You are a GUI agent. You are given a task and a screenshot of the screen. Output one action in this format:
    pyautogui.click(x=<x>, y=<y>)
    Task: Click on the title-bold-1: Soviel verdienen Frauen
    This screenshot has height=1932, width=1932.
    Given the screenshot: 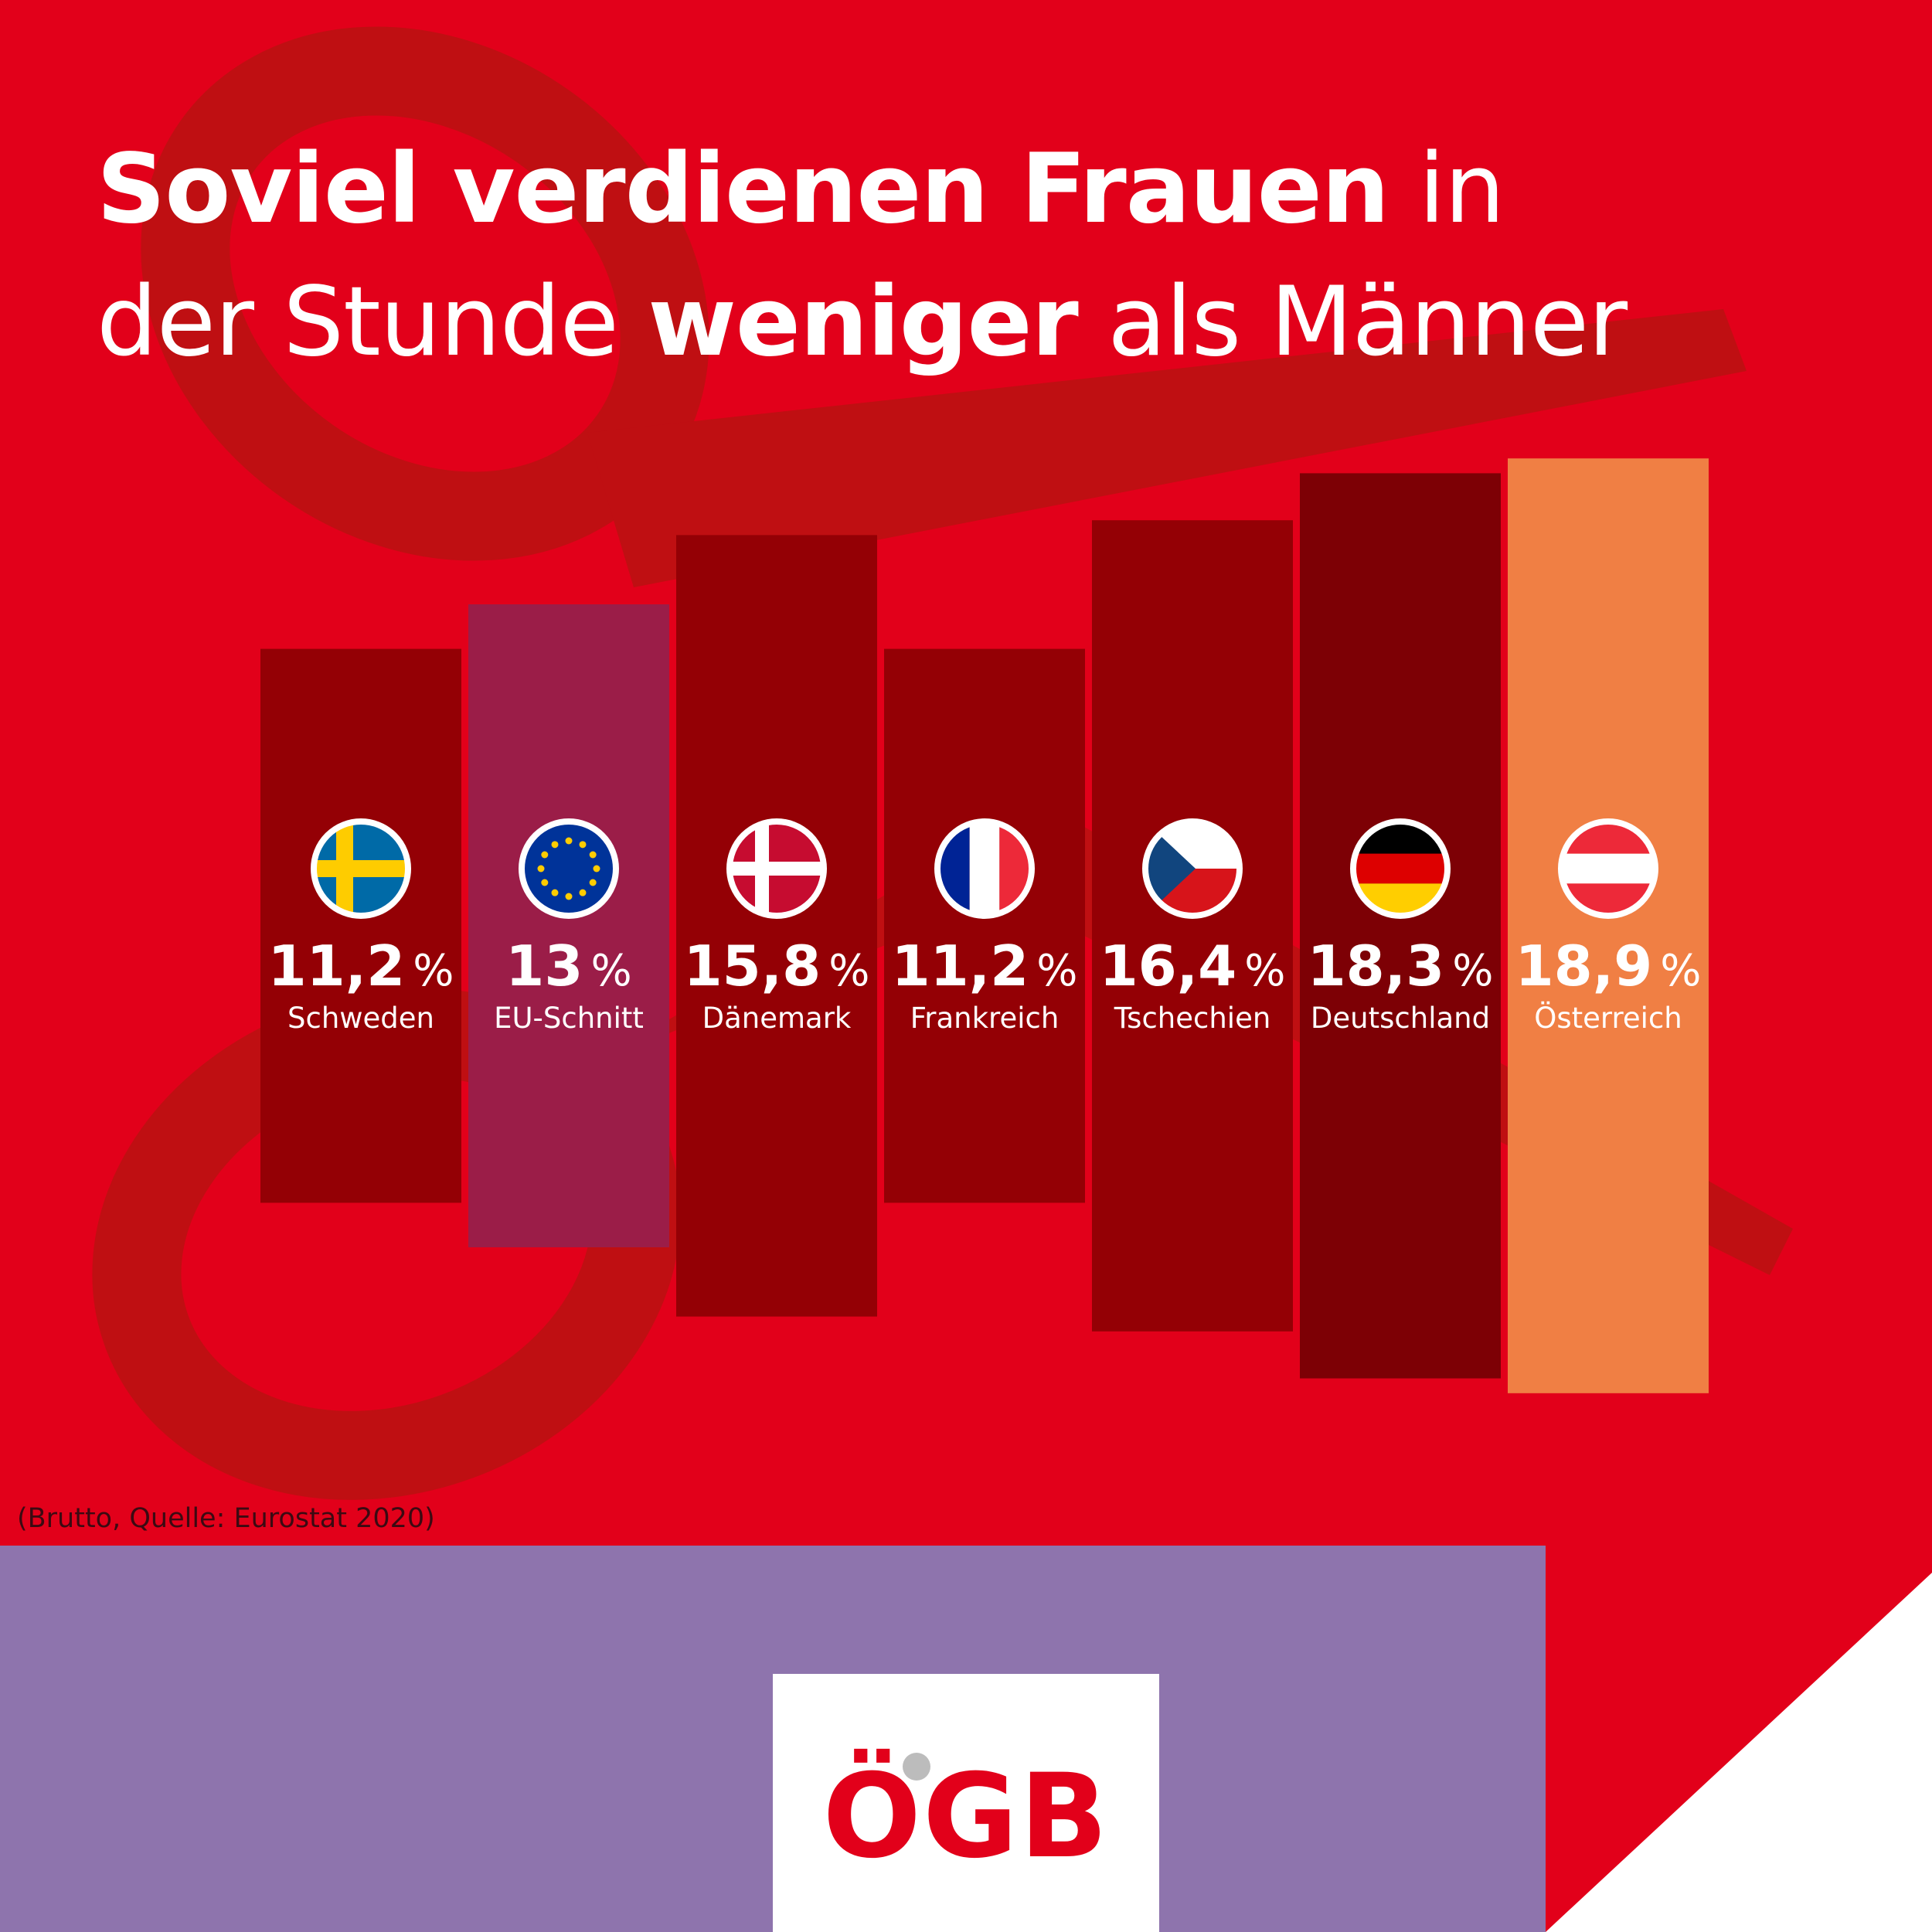 What is the action you would take?
    pyautogui.click(x=743, y=190)
    